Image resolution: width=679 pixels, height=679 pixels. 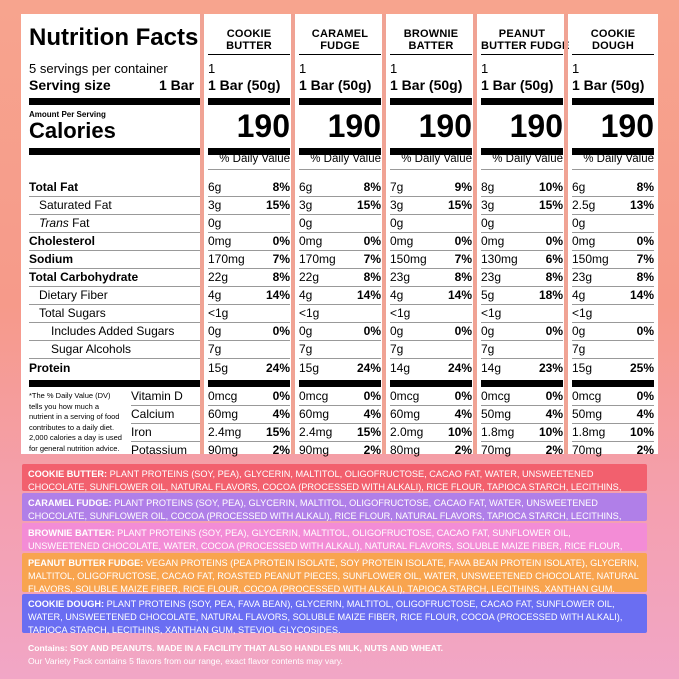 I want to click on micro-amount: 2.4mg, so click(x=225, y=432).